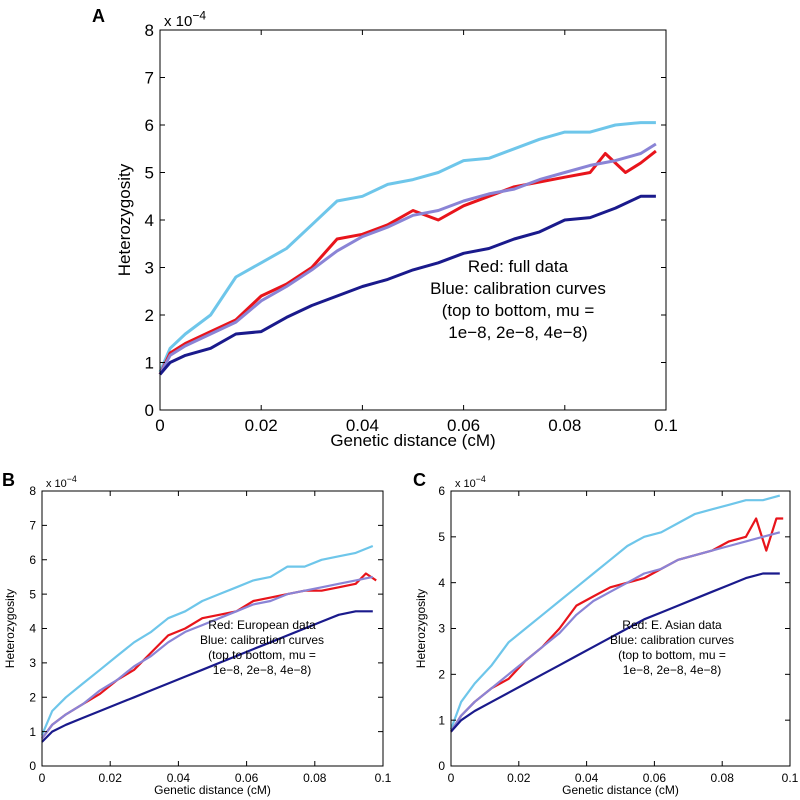 The height and width of the screenshot is (800, 800). What do you see at coordinates (98, 16) in the screenshot?
I see `panel-letter-a: A` at bounding box center [98, 16].